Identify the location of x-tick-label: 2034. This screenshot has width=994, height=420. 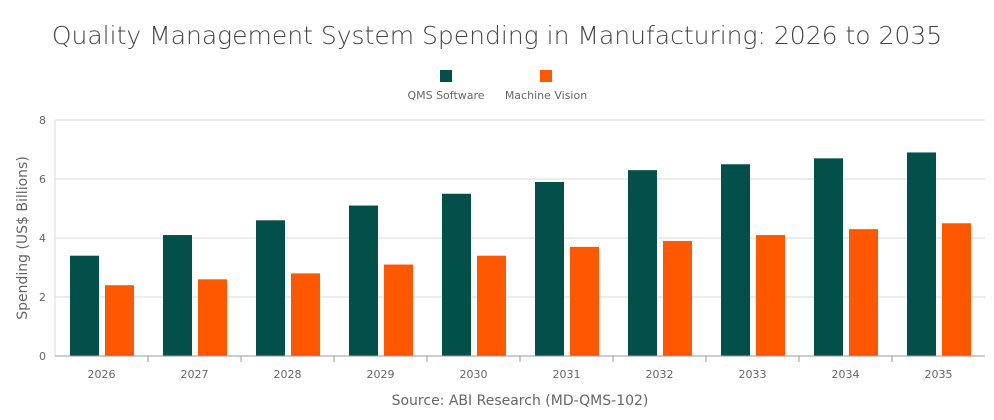
(846, 374).